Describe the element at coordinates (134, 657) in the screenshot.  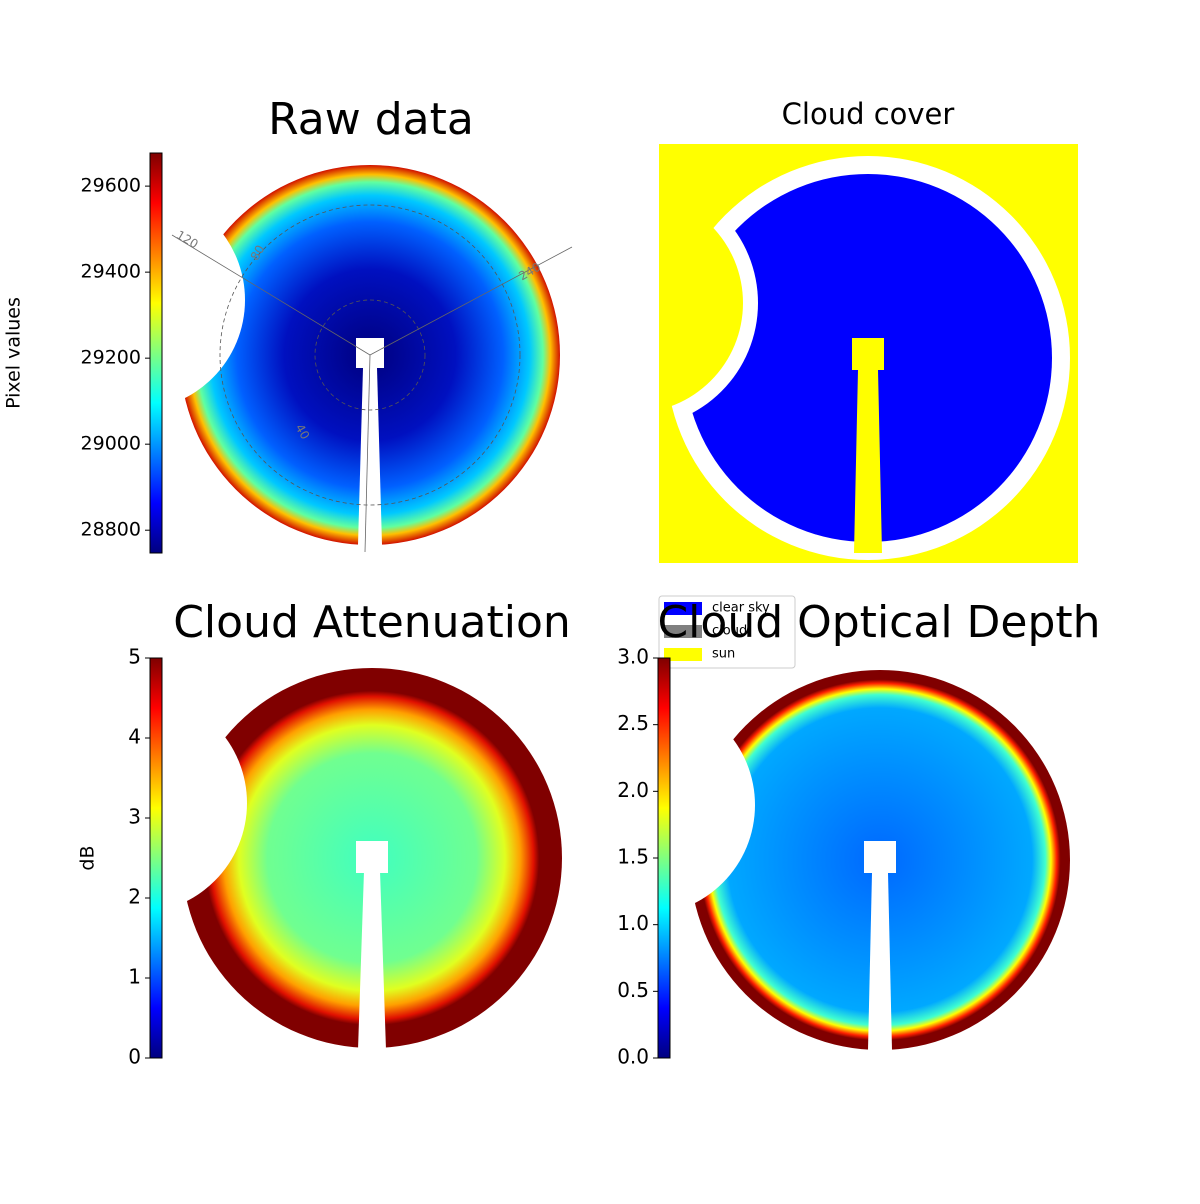
I see `colorbar-tick-label: 5` at that location.